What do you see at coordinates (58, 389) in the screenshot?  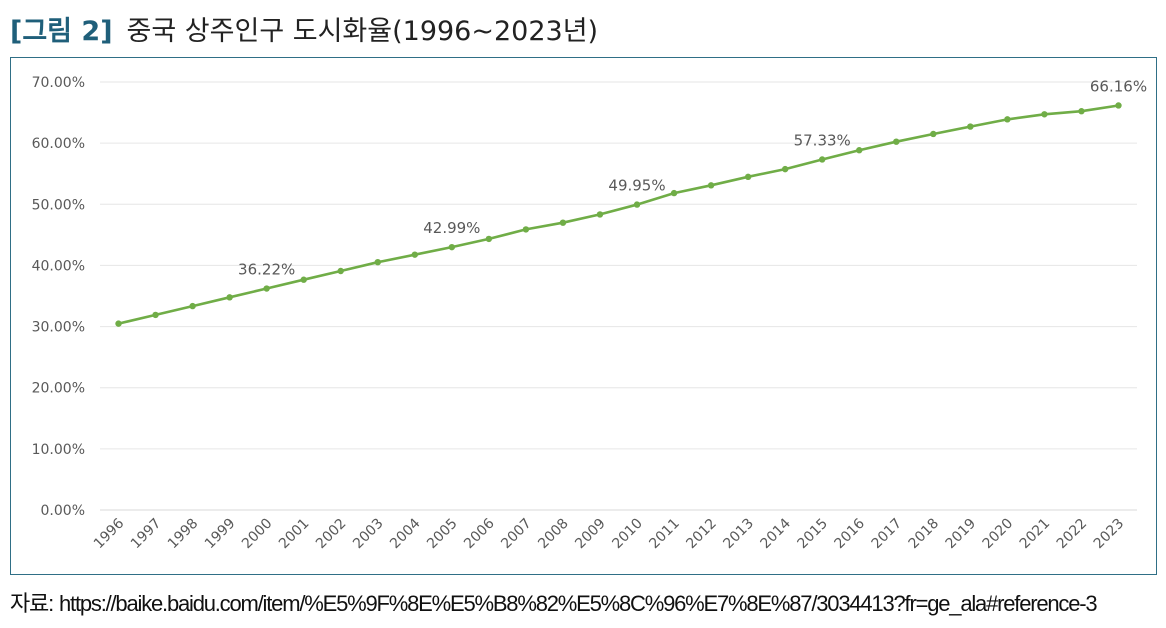 I see `y-tick-label: 20.00%` at bounding box center [58, 389].